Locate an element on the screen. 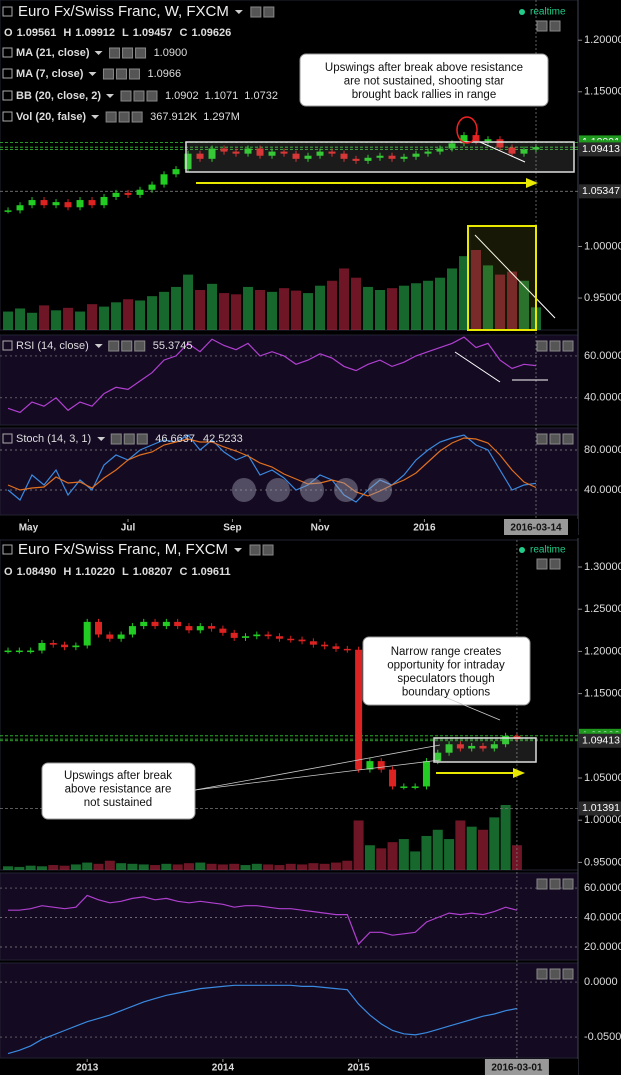 The width and height of the screenshot is (621, 1075). separator is located at coordinates (310, 536).